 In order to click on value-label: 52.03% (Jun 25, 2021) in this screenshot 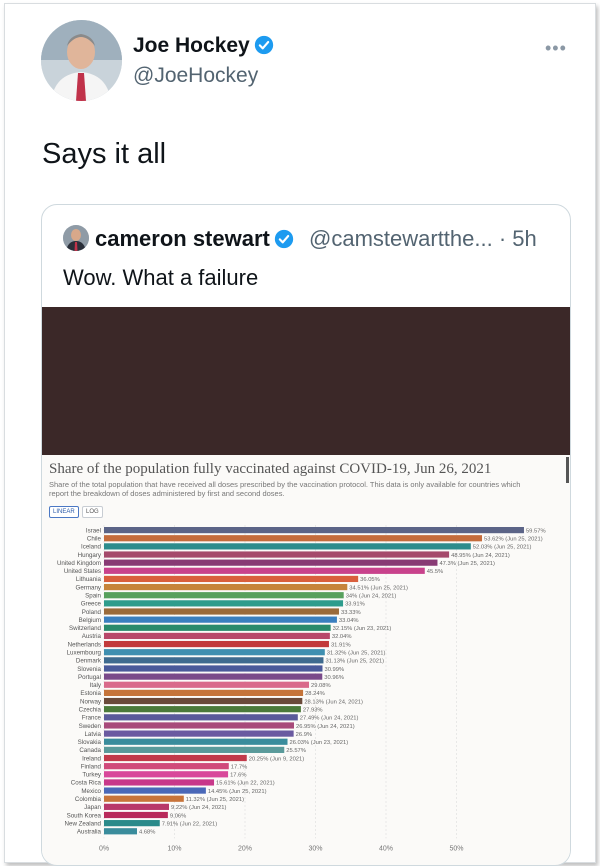, I will do `click(502, 548)`.